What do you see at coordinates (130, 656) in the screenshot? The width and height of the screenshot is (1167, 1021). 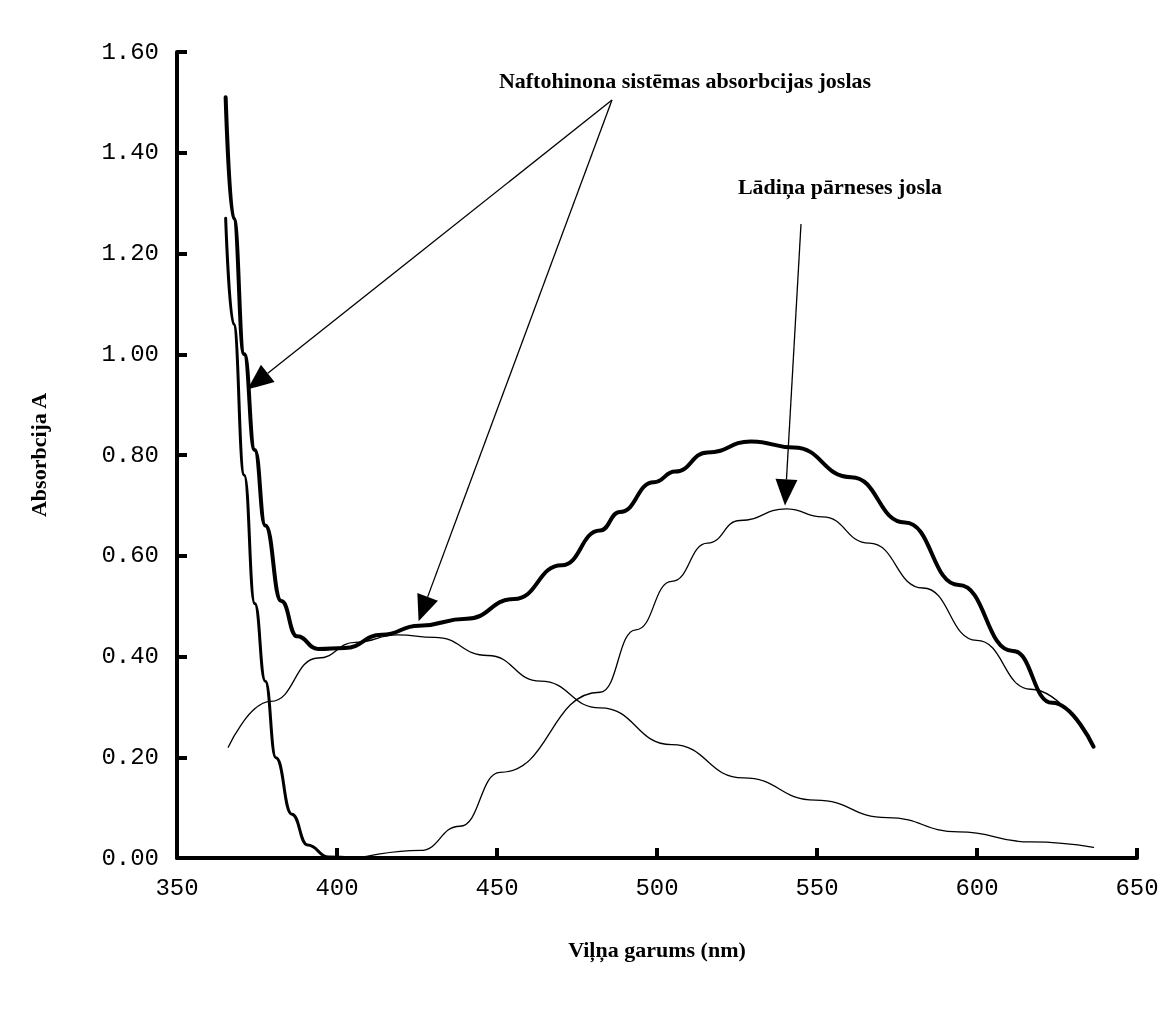 I see `y-tick-label: 0.40` at bounding box center [130, 656].